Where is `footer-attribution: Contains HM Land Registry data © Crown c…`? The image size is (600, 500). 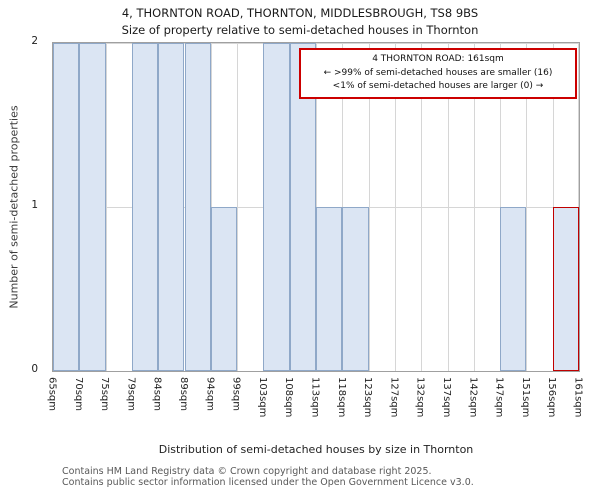
footer-attribution: Contains HM Land Registry data © Crown c… is located at coordinates (268, 477).